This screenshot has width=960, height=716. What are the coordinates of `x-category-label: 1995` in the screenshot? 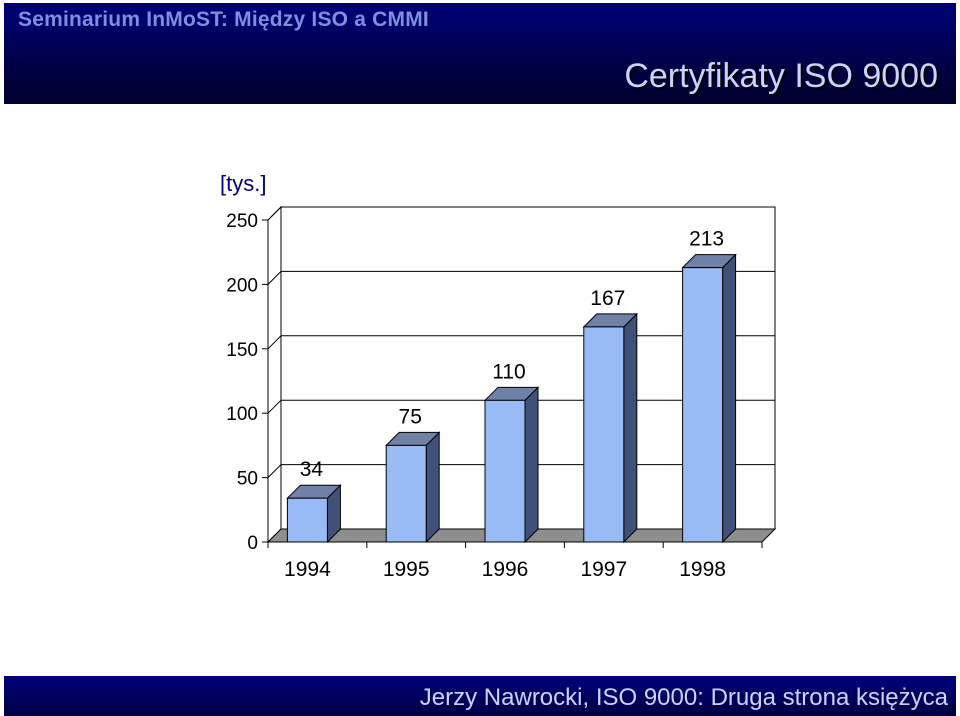 It's located at (406, 569).